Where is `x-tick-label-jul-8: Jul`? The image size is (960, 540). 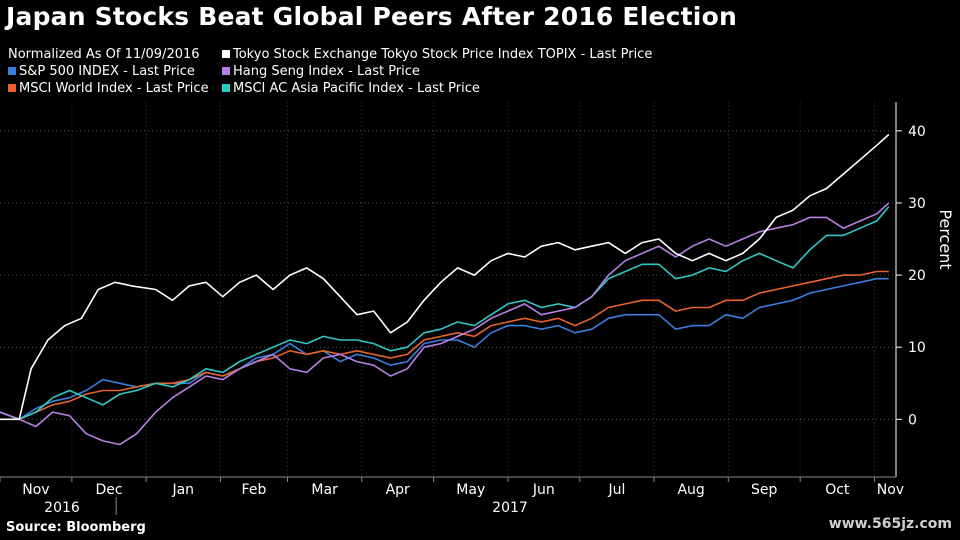
x-tick-label-jul-8: Jul is located at coordinates (616, 490).